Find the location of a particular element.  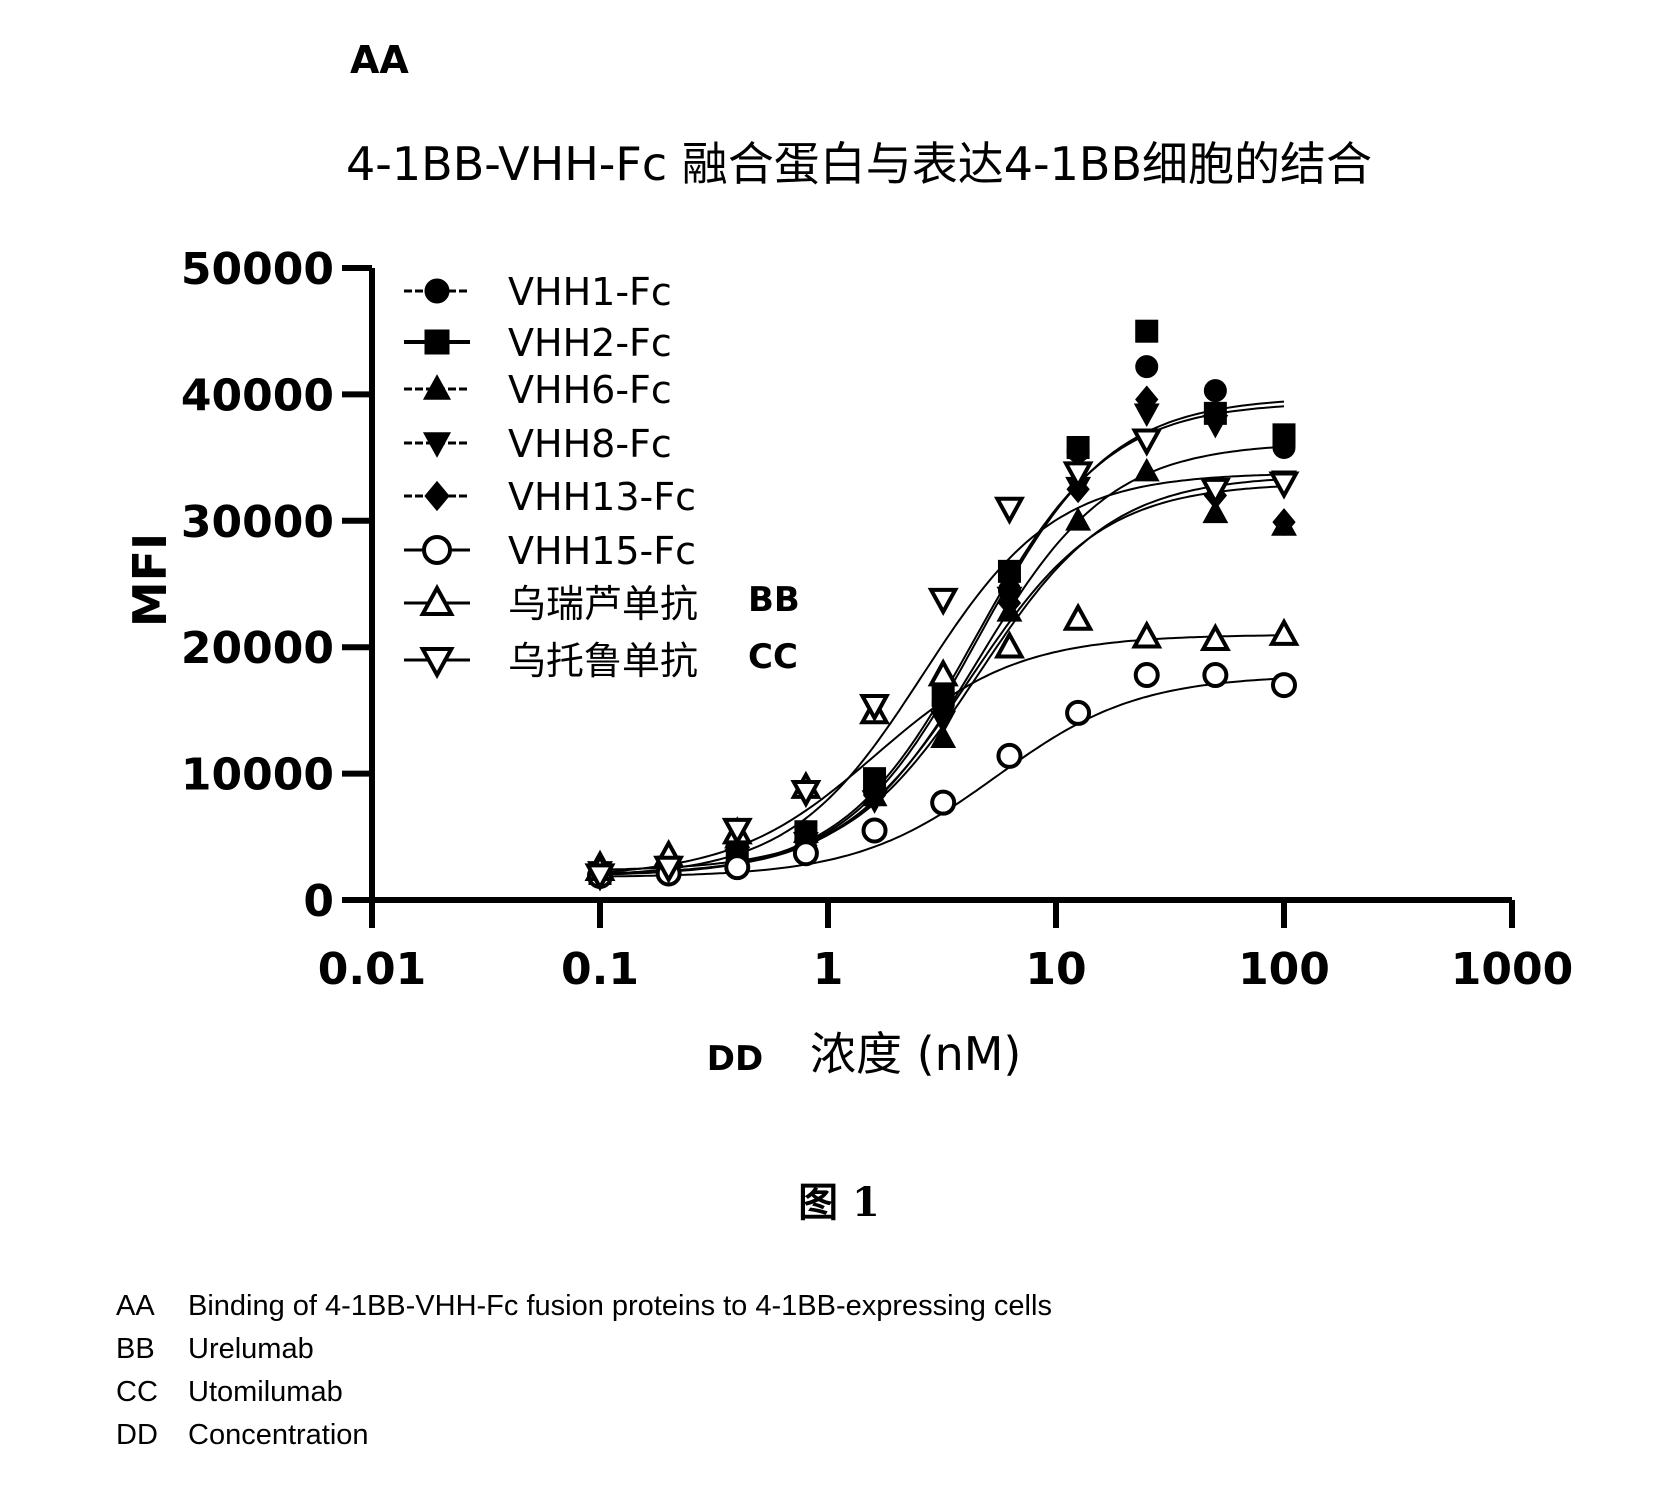

x-tick-label: 100 is located at coordinates (1284, 969).